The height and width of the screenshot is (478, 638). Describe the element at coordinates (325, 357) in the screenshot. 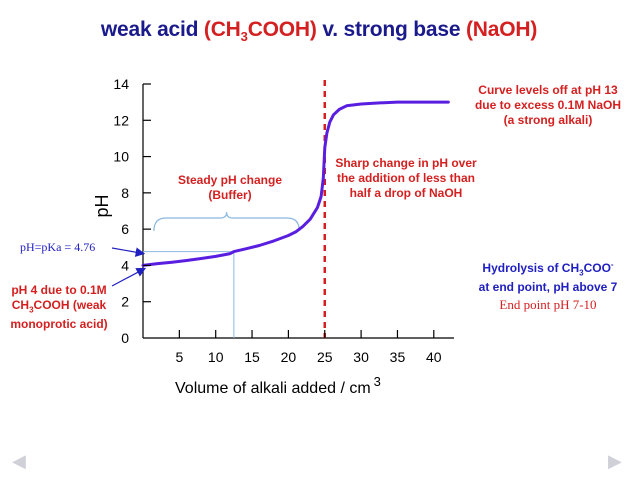

I see `x-tick-label: 25` at that location.